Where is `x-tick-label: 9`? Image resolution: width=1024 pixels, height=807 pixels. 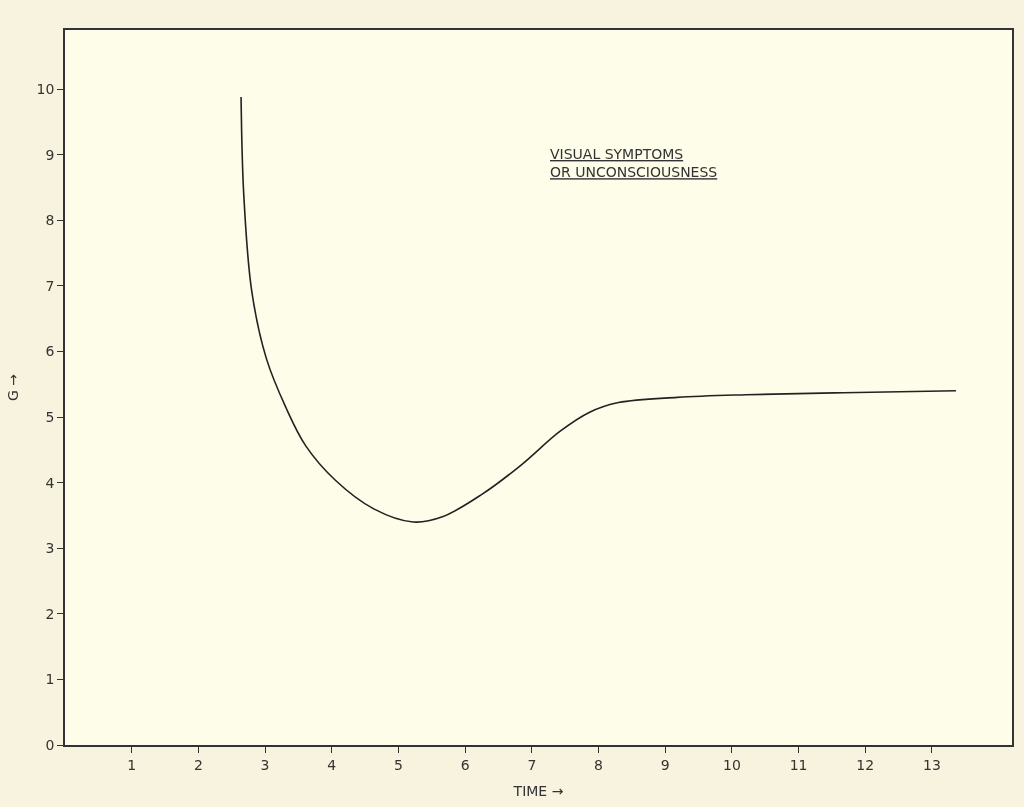
x-tick-label: 9 is located at coordinates (665, 764).